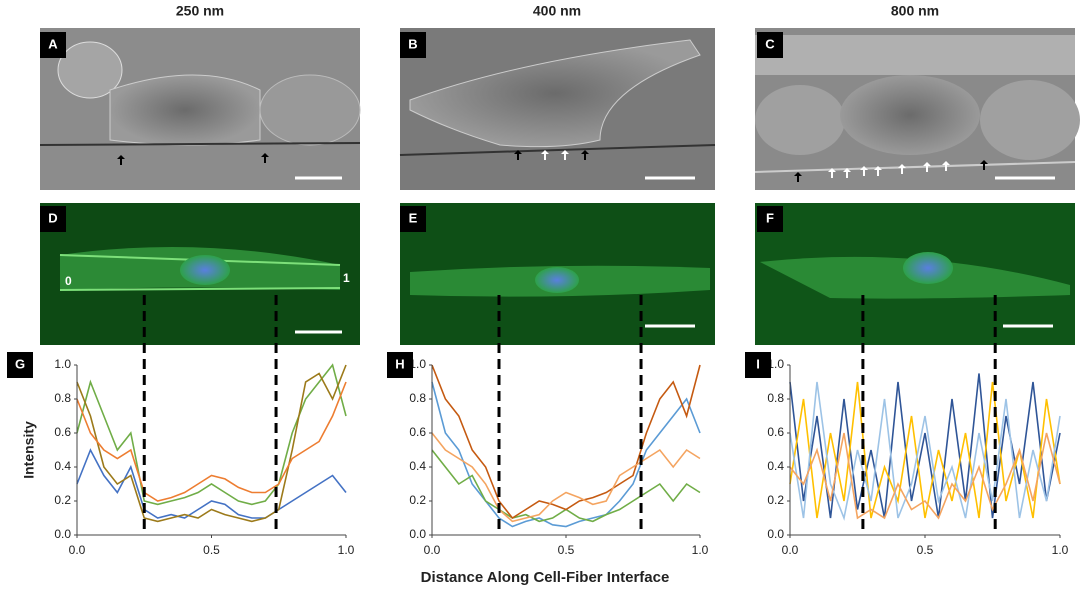  What do you see at coordinates (915, 11) in the screenshot?
I see `column-title: 800 nm` at bounding box center [915, 11].